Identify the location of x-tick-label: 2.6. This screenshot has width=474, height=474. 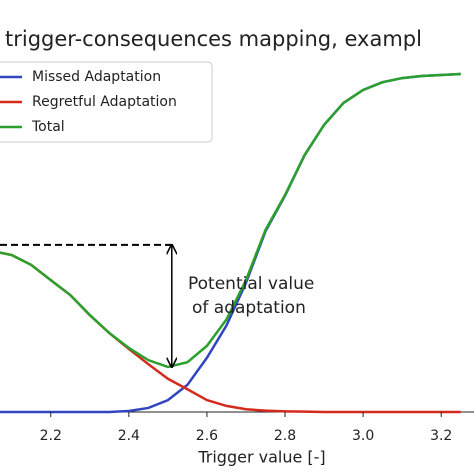
(207, 436).